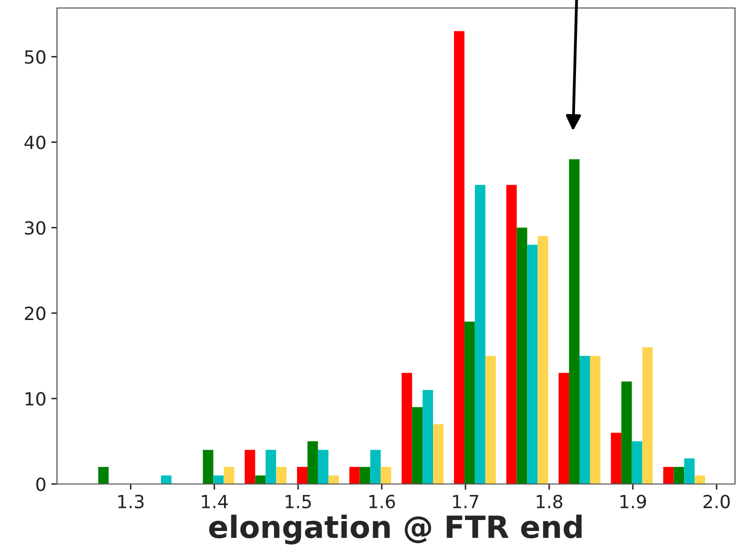  What do you see at coordinates (382, 501) in the screenshot?
I see `x-tick-label: 1.6` at bounding box center [382, 501].